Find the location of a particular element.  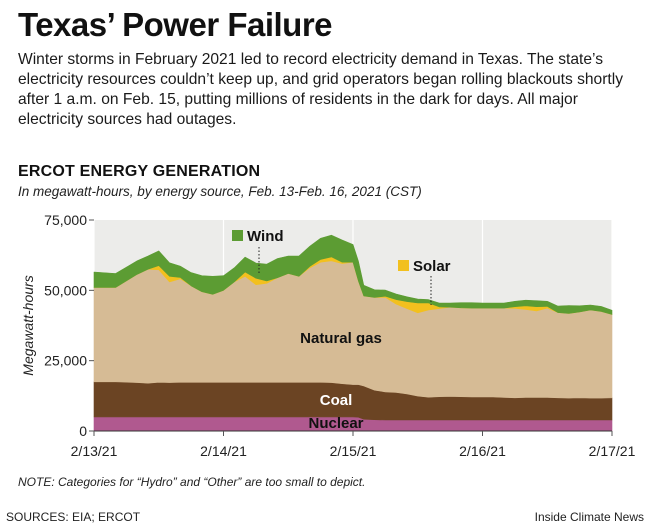

y-tick-label-3: 75,000 is located at coordinates (65, 220).